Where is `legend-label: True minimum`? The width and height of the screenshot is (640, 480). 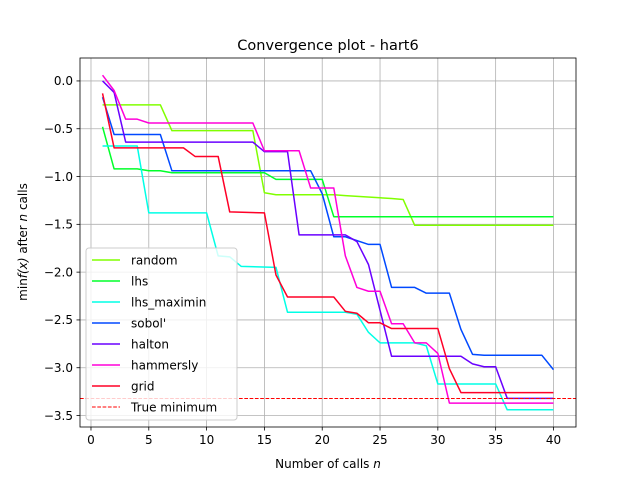
legend-label: True minimum is located at coordinates (173, 407).